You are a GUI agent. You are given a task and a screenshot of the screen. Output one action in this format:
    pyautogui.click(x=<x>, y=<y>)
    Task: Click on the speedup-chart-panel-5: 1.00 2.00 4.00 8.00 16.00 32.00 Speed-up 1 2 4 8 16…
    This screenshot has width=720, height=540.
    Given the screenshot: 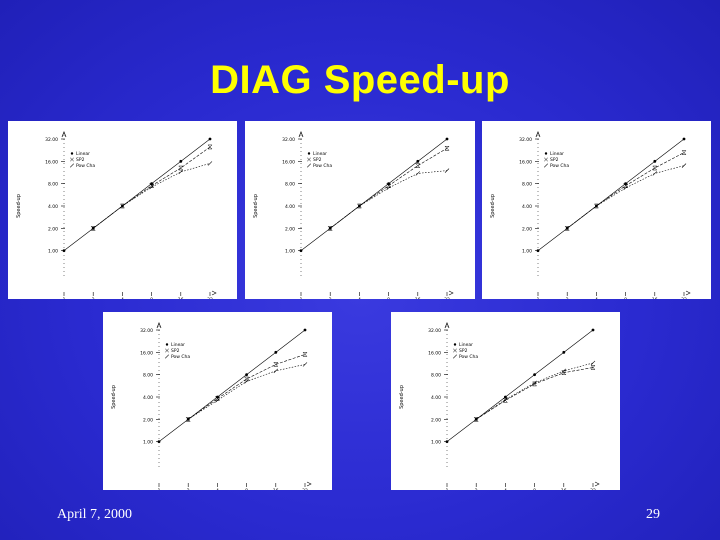 What is the action you would take?
    pyautogui.click(x=505, y=401)
    